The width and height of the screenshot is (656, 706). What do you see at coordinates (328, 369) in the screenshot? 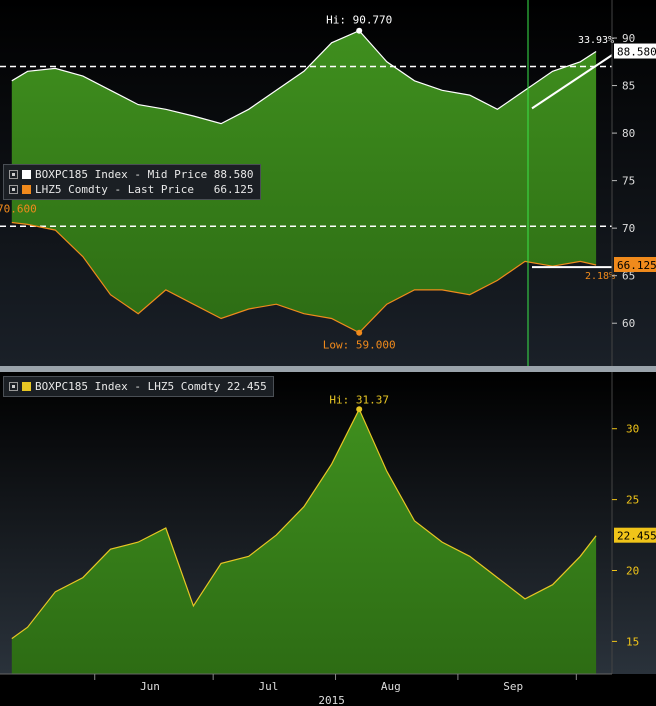
I see `panel-divider` at bounding box center [328, 369].